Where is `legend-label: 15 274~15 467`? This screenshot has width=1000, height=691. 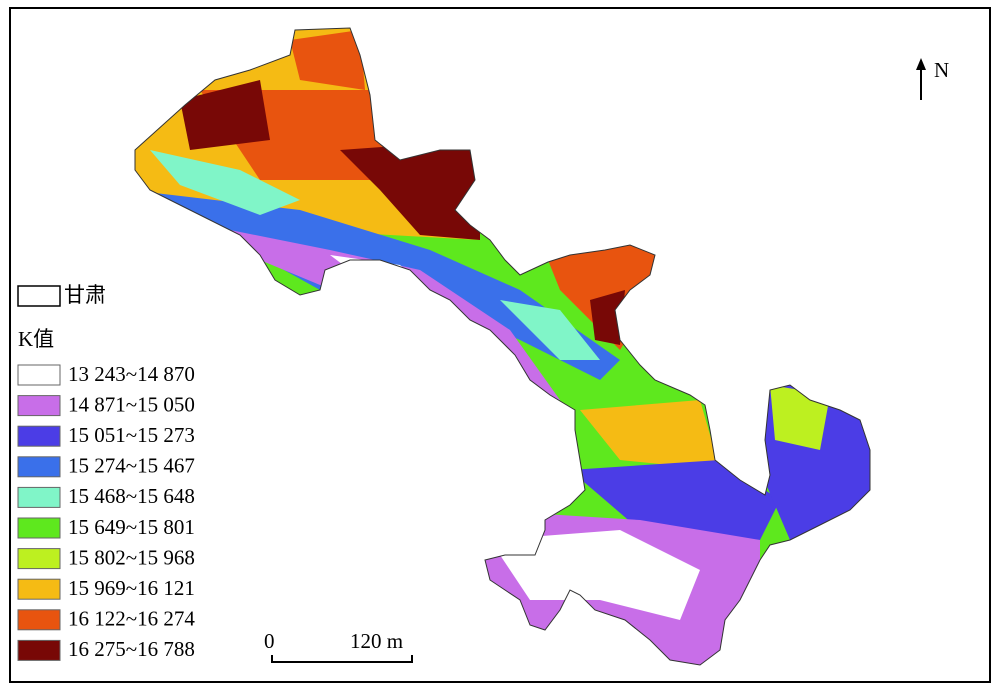 legend-label: 15 274~15 467 is located at coordinates (131, 466).